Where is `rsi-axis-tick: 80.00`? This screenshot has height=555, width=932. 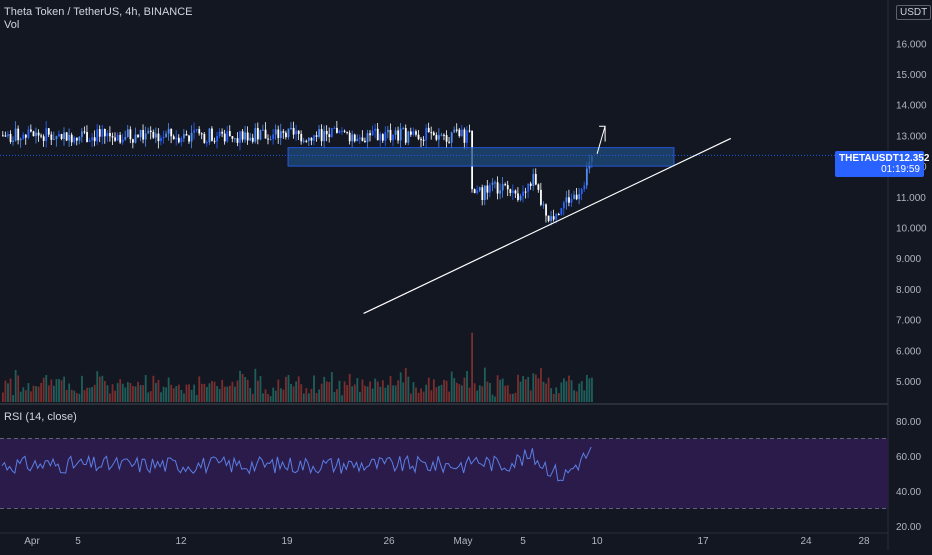 rsi-axis-tick: 80.00 is located at coordinates (908, 422).